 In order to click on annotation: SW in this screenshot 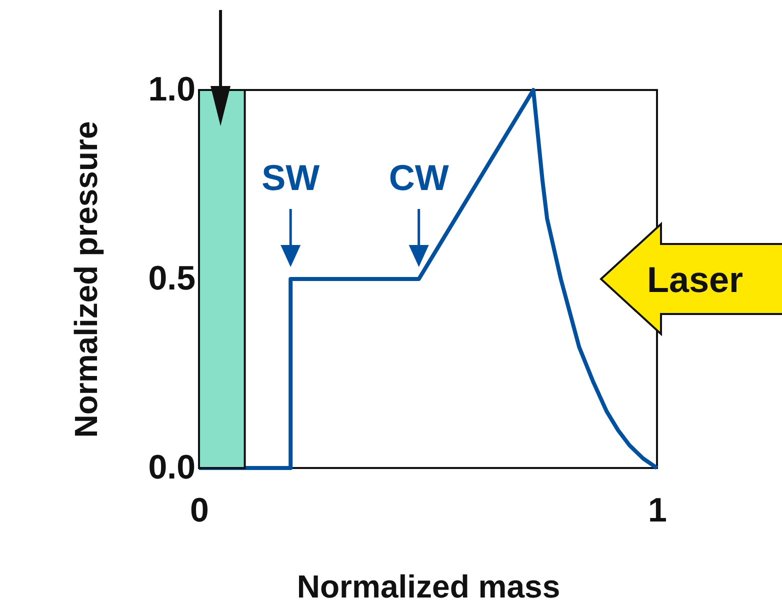, I will do `click(291, 177)`.